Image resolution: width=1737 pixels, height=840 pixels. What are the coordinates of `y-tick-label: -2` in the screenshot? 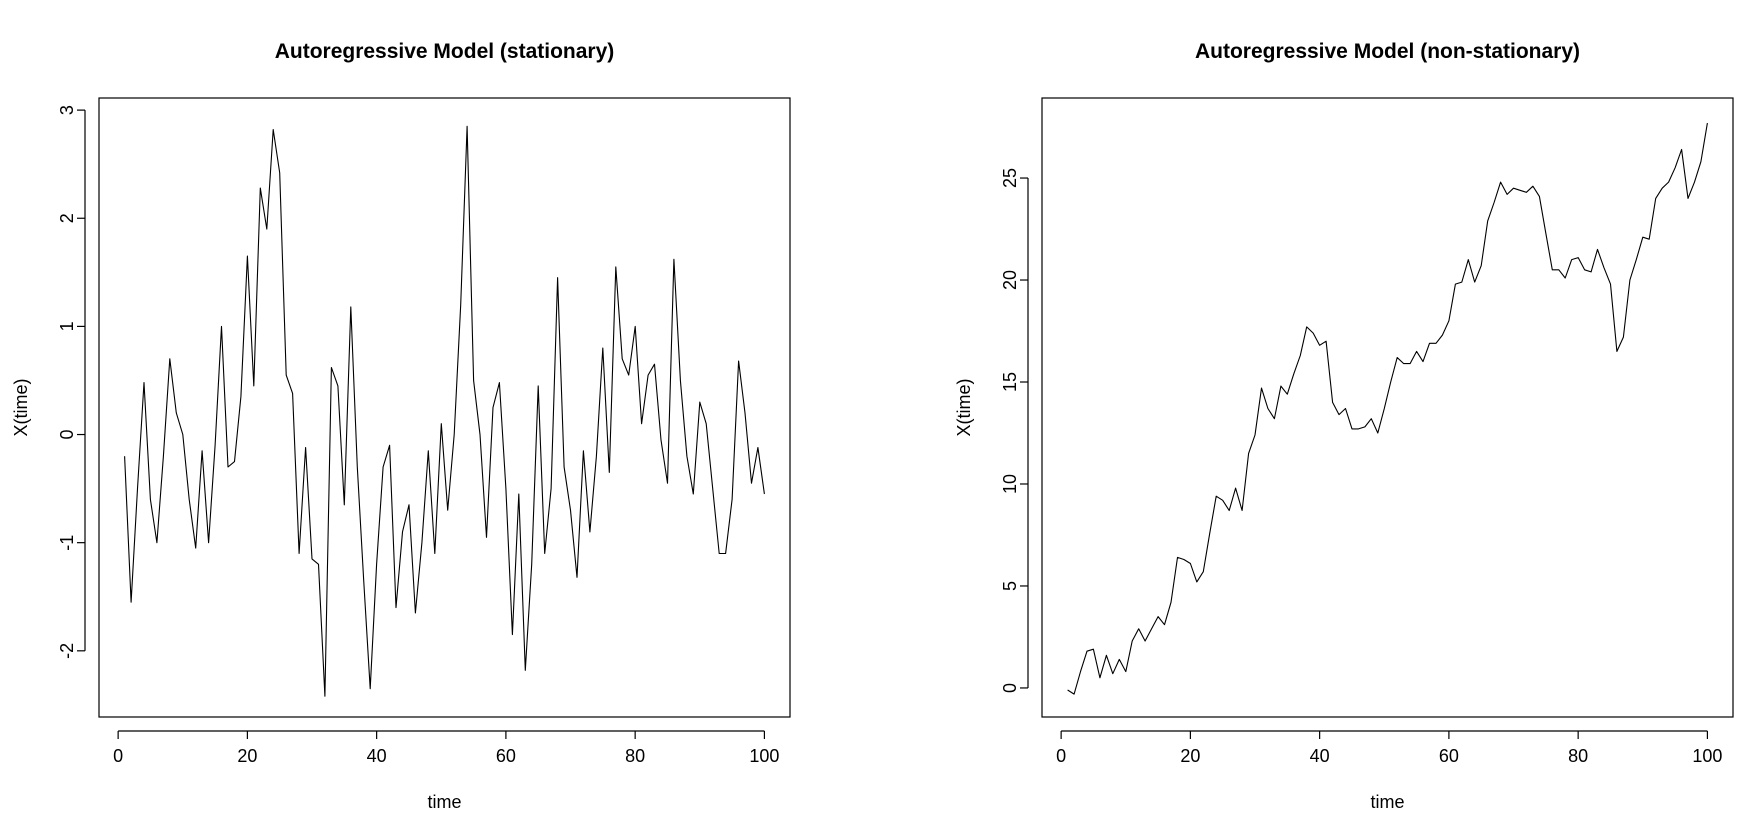 It's located at (67, 651).